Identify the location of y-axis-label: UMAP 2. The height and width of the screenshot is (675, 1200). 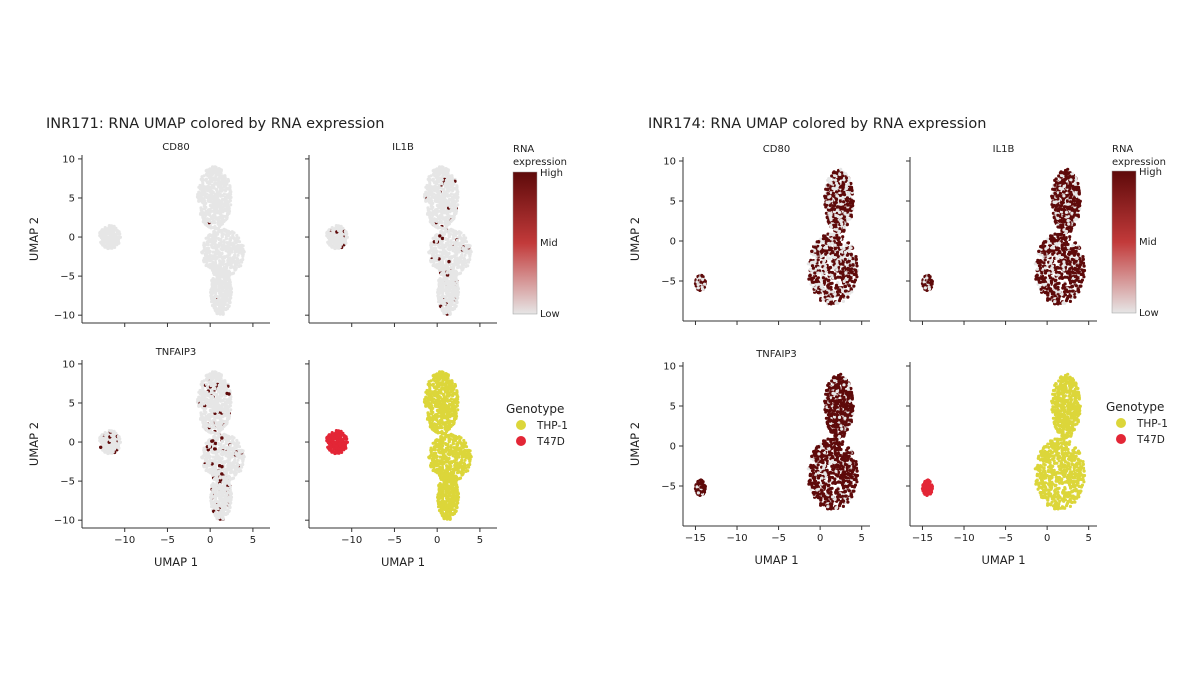
(34, 239).